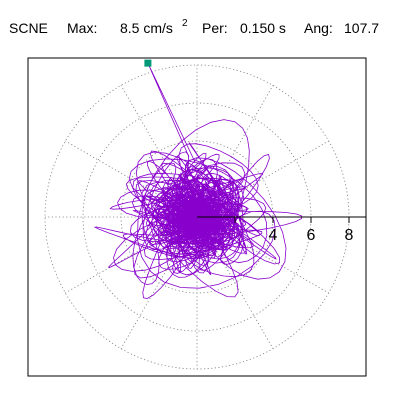 Image resolution: width=400 pixels, height=400 pixels. I want to click on max-marker-layer, so click(148, 63).